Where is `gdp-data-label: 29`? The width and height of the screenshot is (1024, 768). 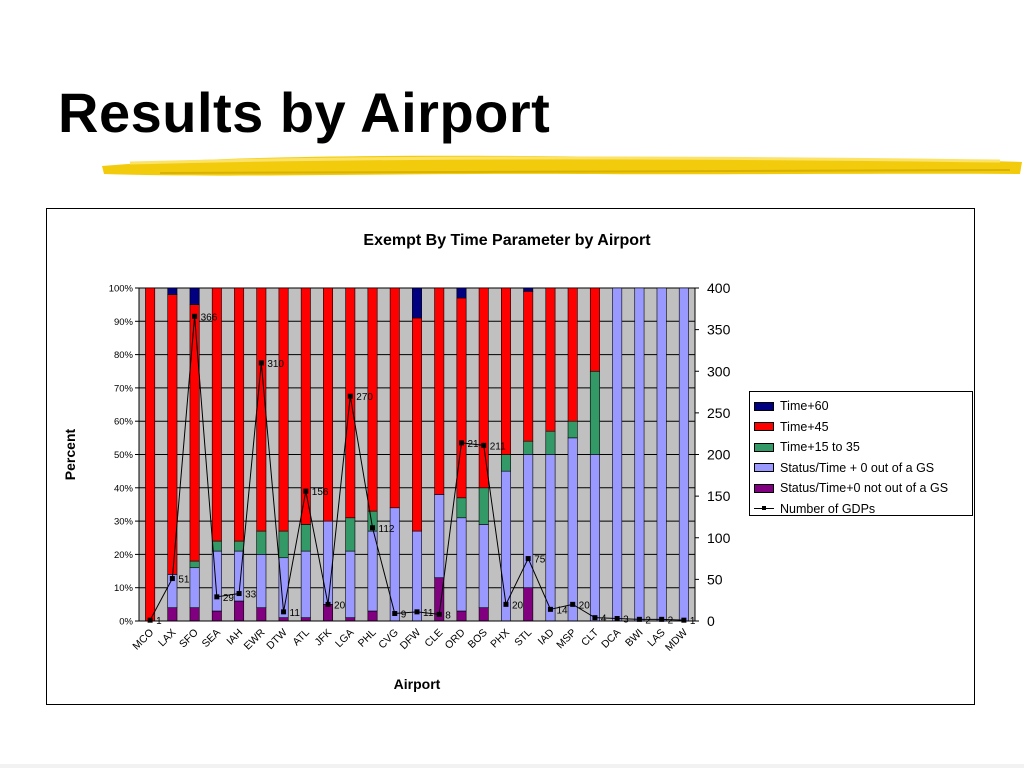 gdp-data-label: 29 is located at coordinates (229, 598).